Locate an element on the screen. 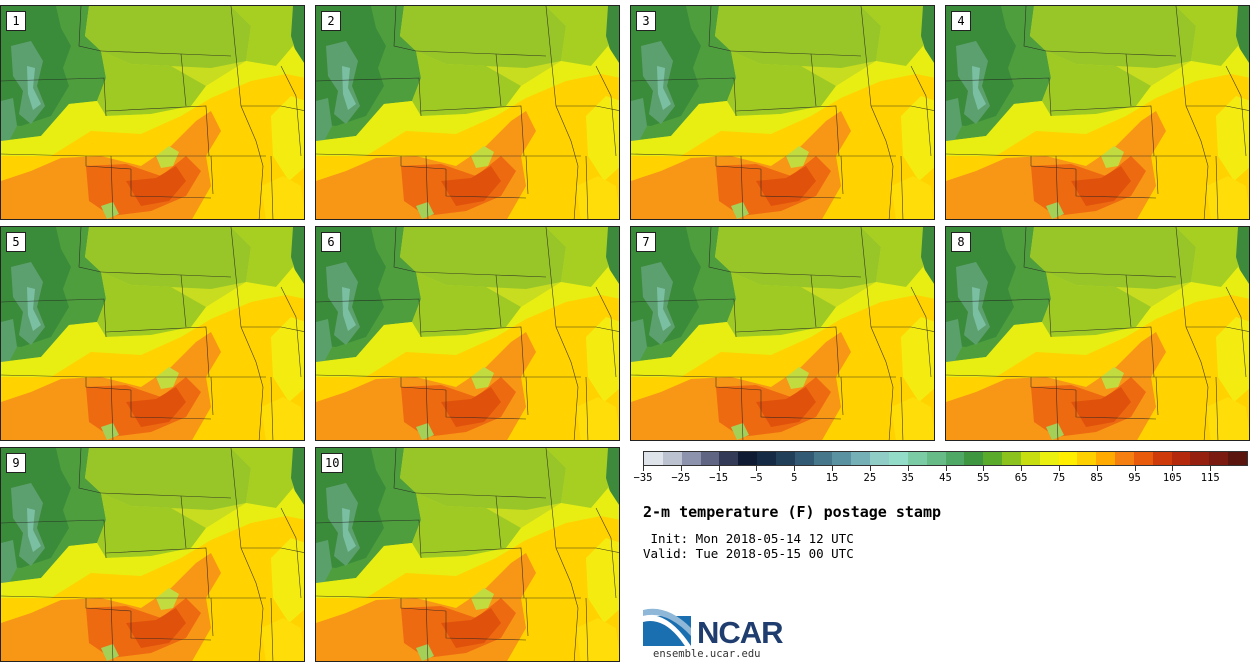 Image resolution: width=1260 pixels, height=663 pixels. colorbar-tick-label: 5 is located at coordinates (794, 478).